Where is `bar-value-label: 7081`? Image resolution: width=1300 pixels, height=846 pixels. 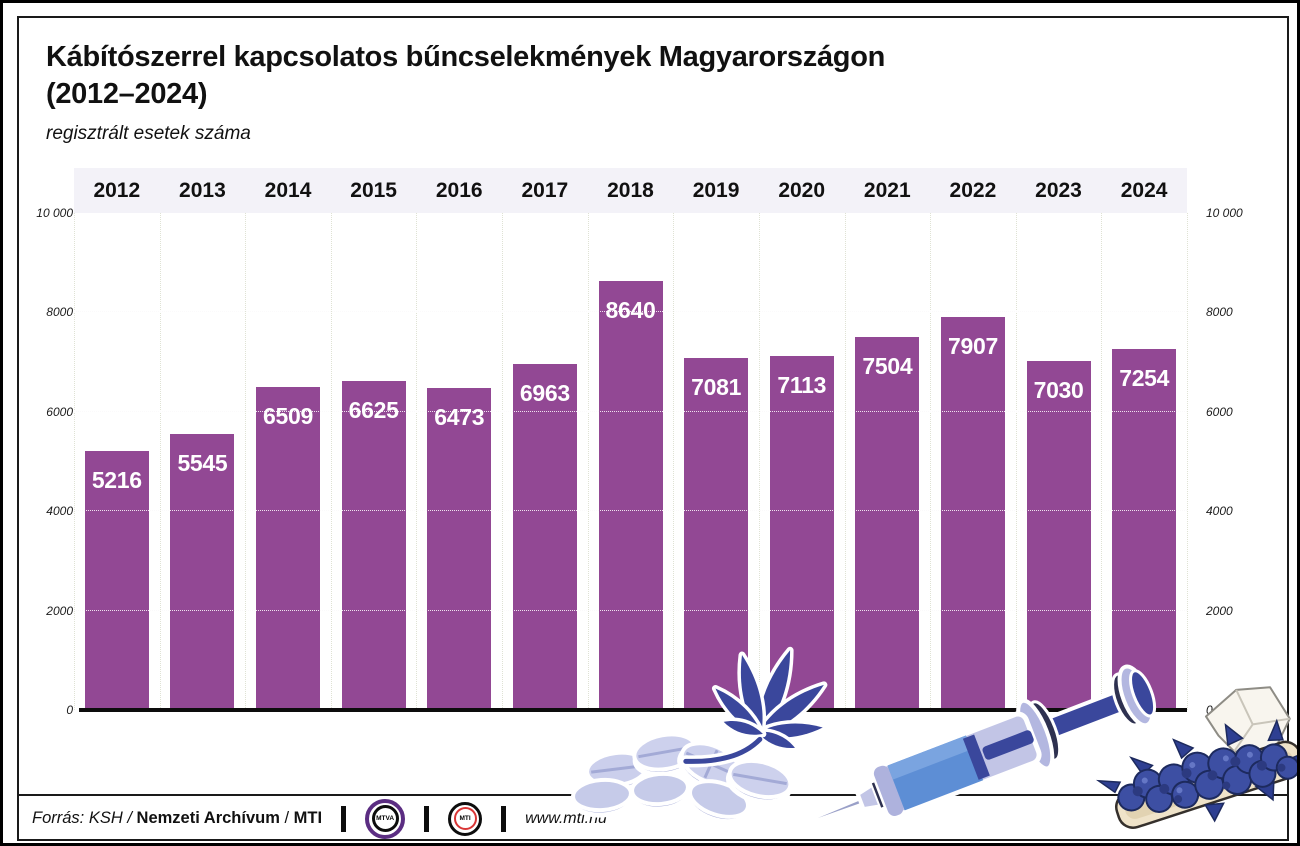
bar-value-label: 7081 is located at coordinates (716, 387).